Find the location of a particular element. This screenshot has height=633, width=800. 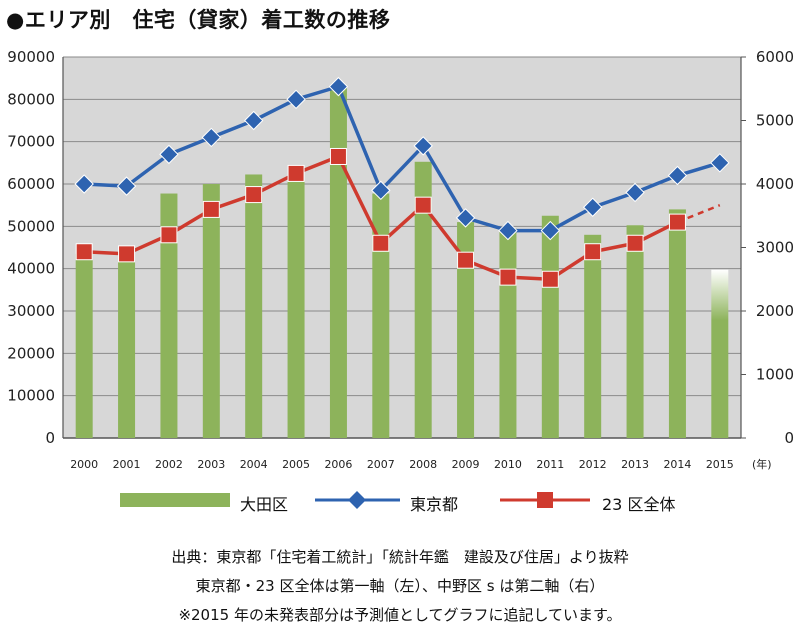

point-23ku-2014 is located at coordinates (677, 222).